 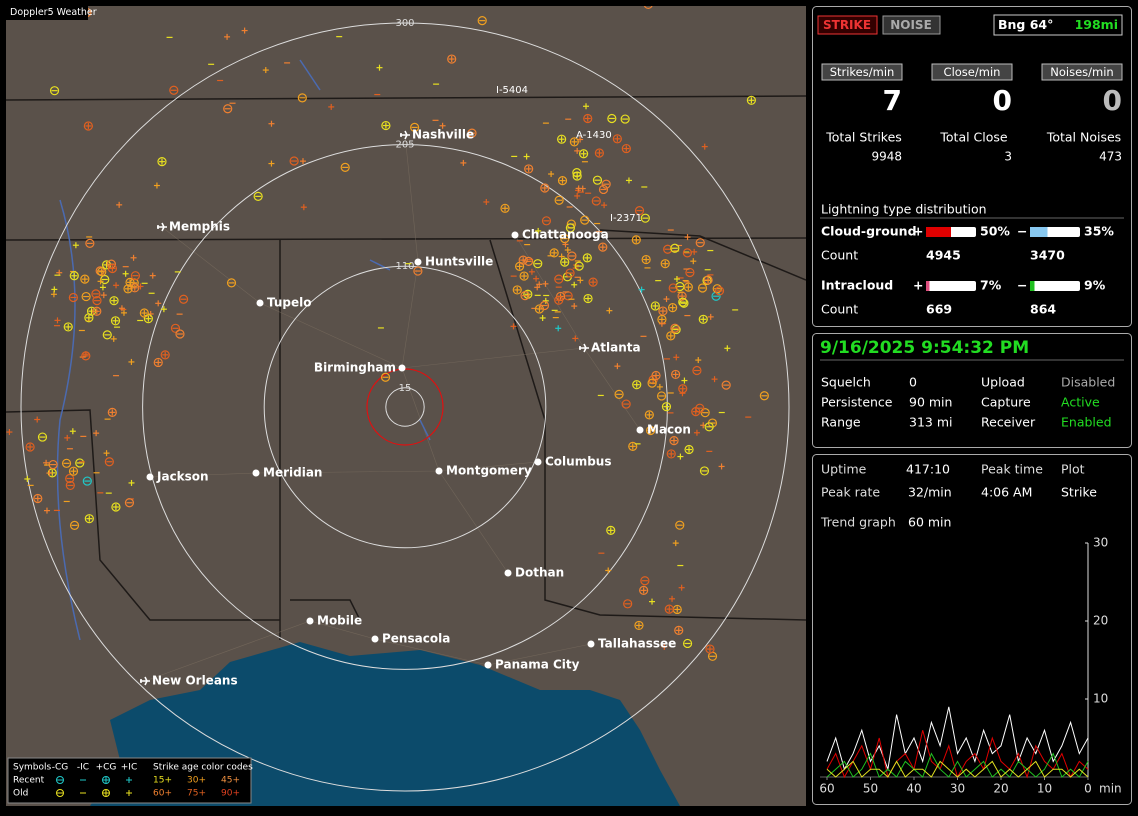 What do you see at coordinates (669, 430) in the screenshot?
I see `city-label: Macon` at bounding box center [669, 430].